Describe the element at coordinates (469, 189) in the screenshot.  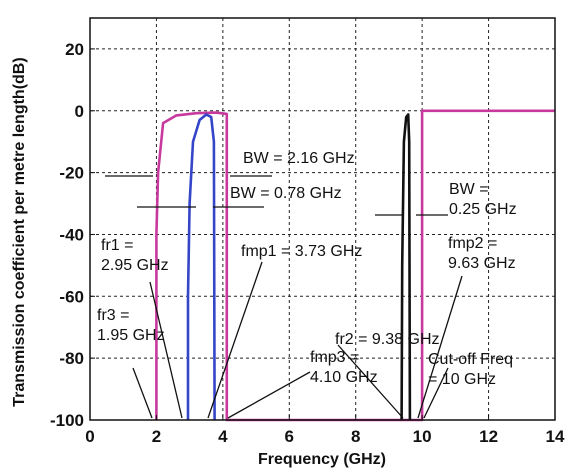
I see `annotation-line: BW =` at that location.